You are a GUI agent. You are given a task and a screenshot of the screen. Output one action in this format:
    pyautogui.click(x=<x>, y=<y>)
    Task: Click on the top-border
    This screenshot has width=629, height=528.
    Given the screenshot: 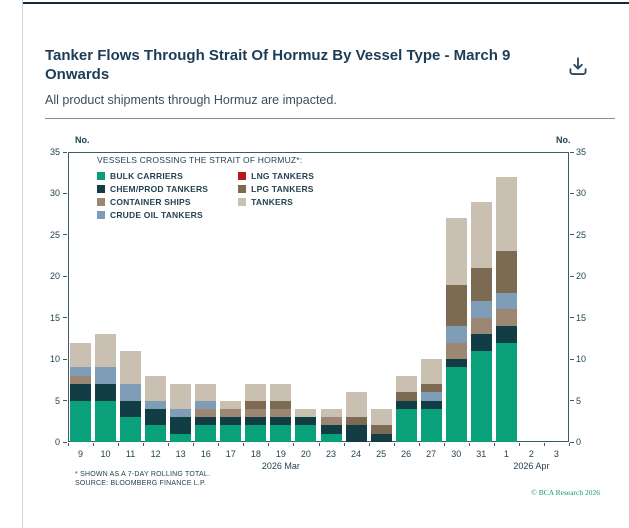 What is the action you would take?
    pyautogui.click(x=326, y=3)
    